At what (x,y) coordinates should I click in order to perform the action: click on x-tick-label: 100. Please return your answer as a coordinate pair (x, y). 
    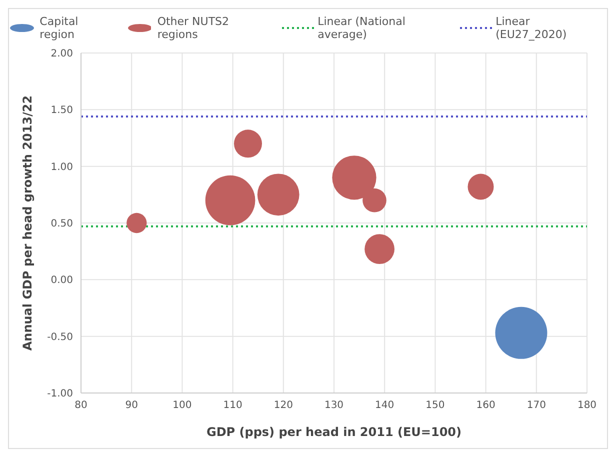
    Looking at the image, I should click on (182, 406).